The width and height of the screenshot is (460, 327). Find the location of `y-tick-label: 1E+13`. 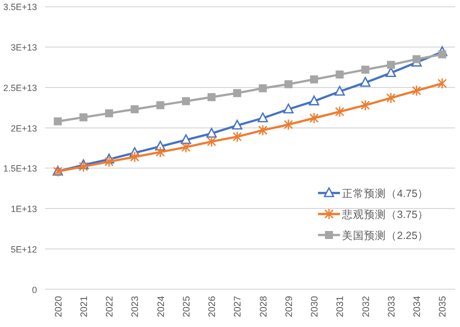

y-tick-label: 1E+13 is located at coordinates (23, 209).